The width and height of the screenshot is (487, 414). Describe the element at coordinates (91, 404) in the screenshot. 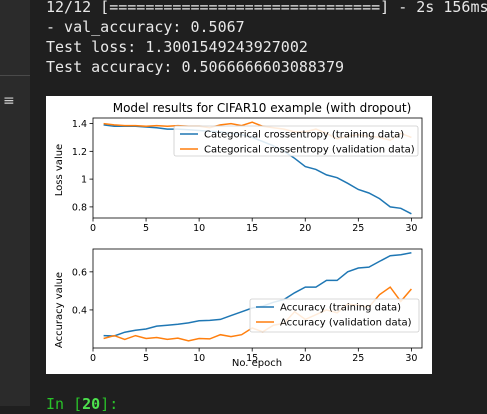

I see `prompt-number: 20` at that location.